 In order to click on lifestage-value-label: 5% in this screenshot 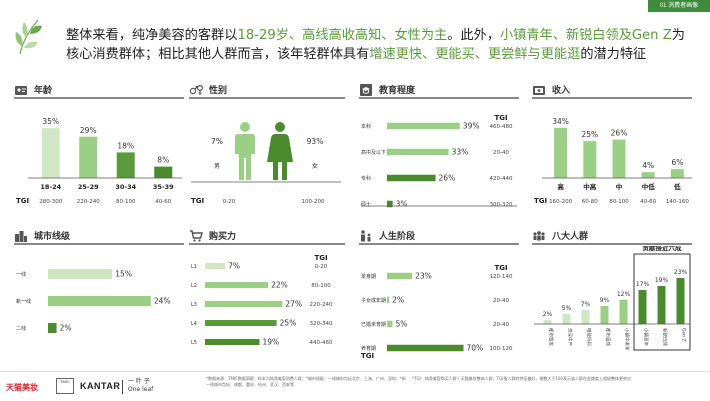, I will do `click(401, 324)`.